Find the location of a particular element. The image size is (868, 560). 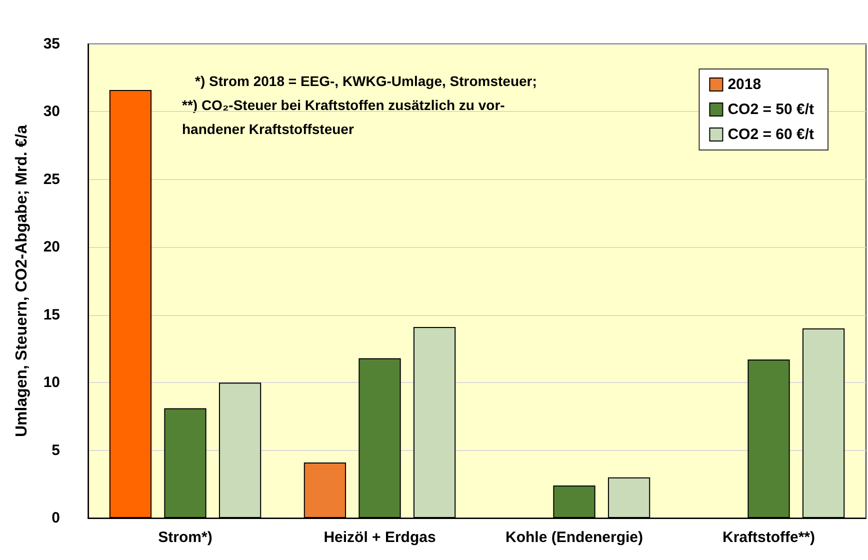

legend-label: 2018 is located at coordinates (745, 84).